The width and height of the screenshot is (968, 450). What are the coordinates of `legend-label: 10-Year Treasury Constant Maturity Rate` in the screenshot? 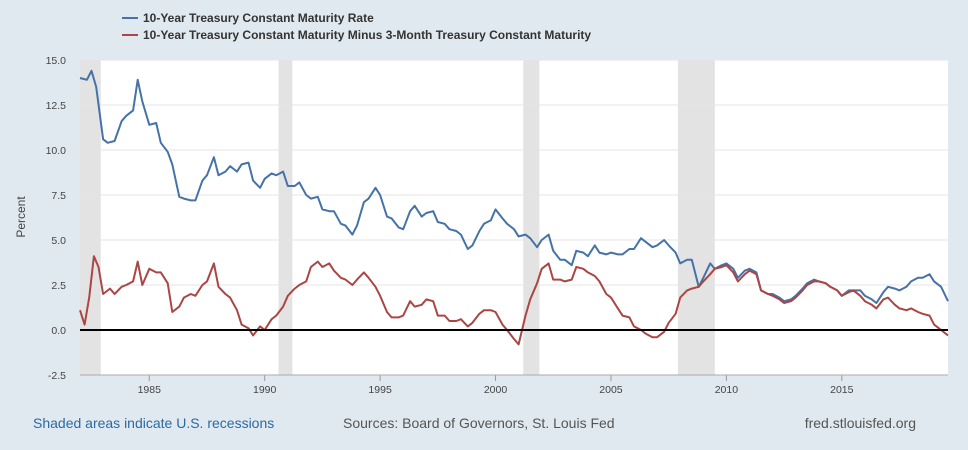 It's located at (258, 18).